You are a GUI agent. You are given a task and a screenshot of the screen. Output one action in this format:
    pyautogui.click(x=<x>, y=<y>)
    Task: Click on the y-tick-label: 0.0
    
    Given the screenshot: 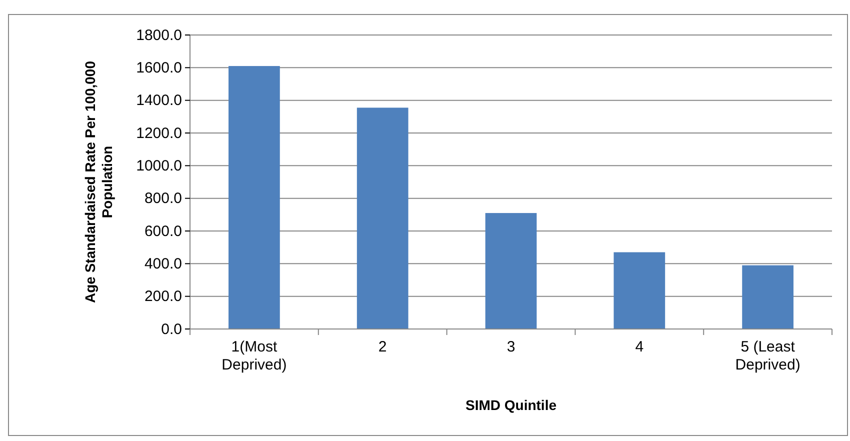 What is the action you would take?
    pyautogui.click(x=171, y=329)
    